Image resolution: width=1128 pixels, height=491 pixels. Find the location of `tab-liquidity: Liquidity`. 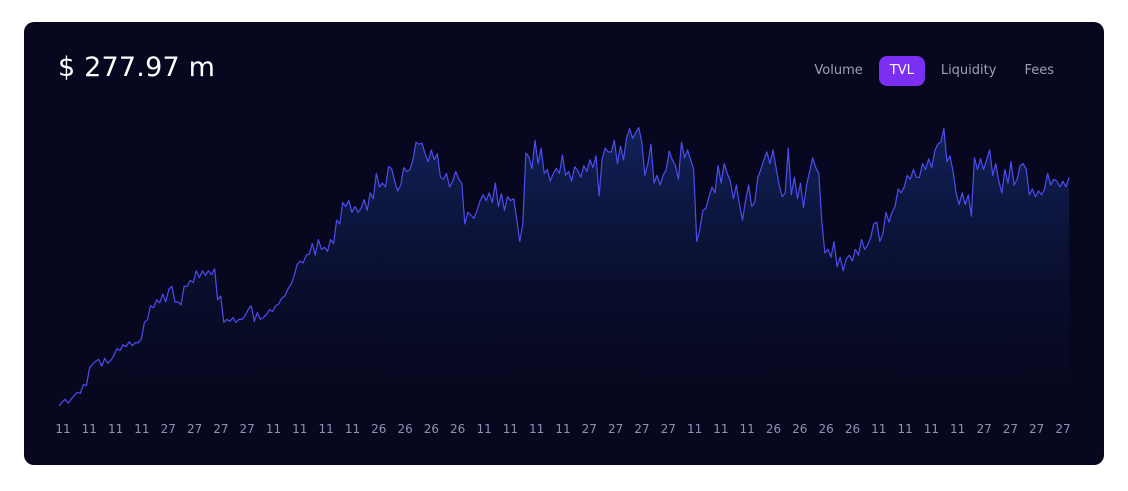

tab-liquidity: Liquidity is located at coordinates (968, 70).